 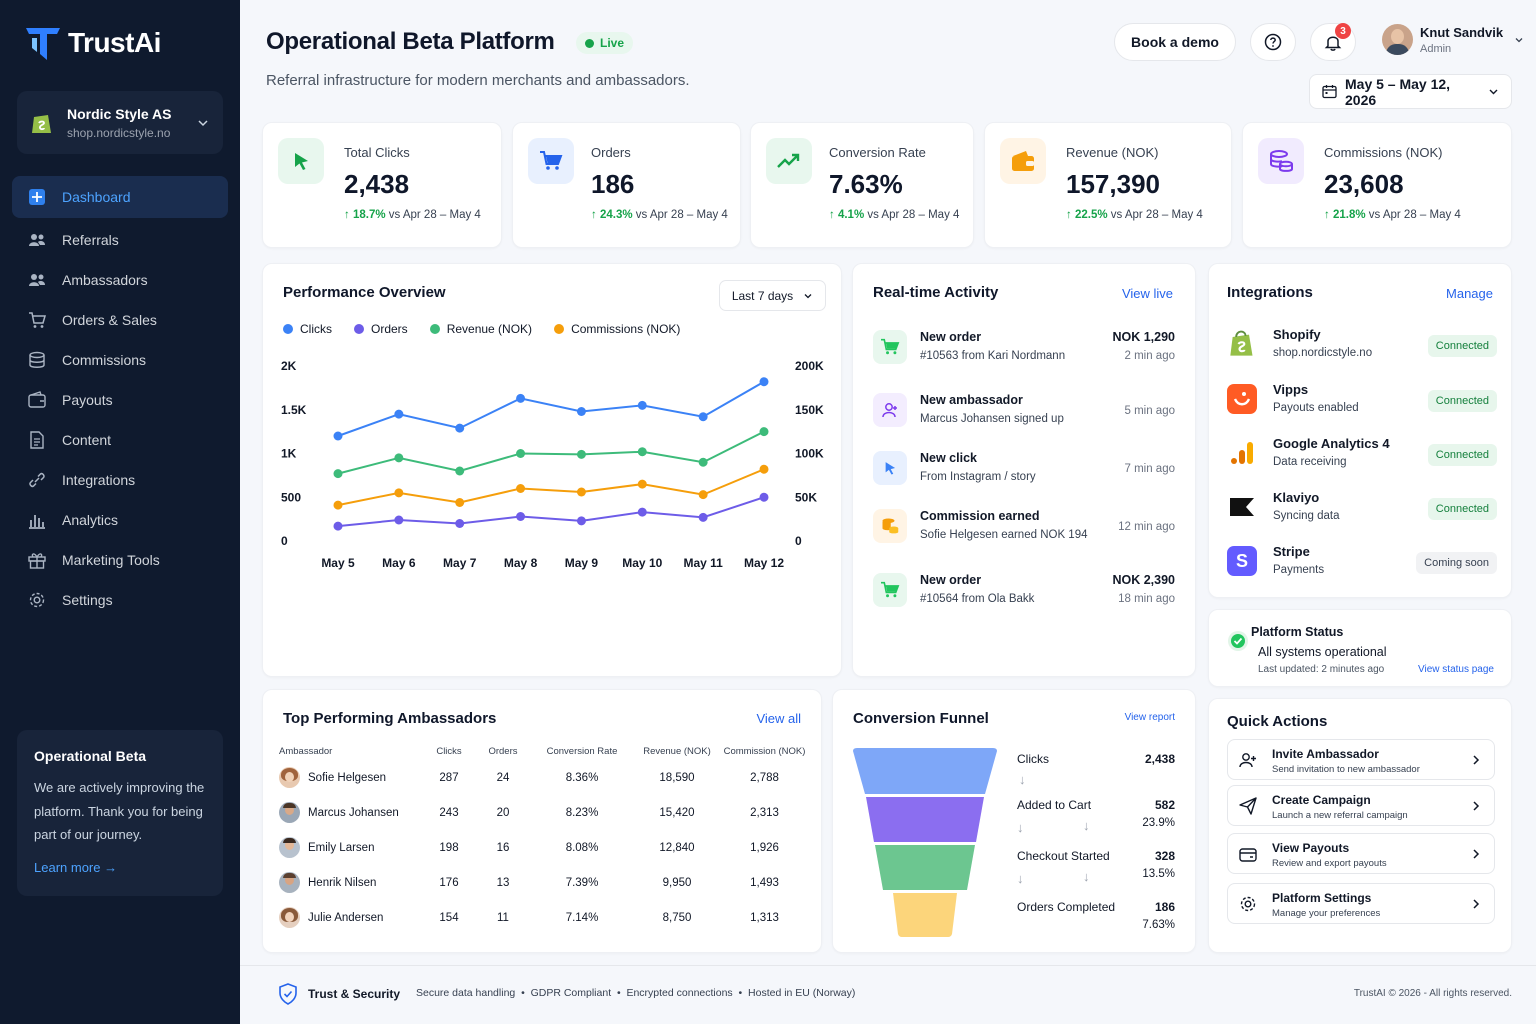 What do you see at coordinates (120, 520) in the screenshot?
I see `sidebar-item-analytics: Analytics` at bounding box center [120, 520].